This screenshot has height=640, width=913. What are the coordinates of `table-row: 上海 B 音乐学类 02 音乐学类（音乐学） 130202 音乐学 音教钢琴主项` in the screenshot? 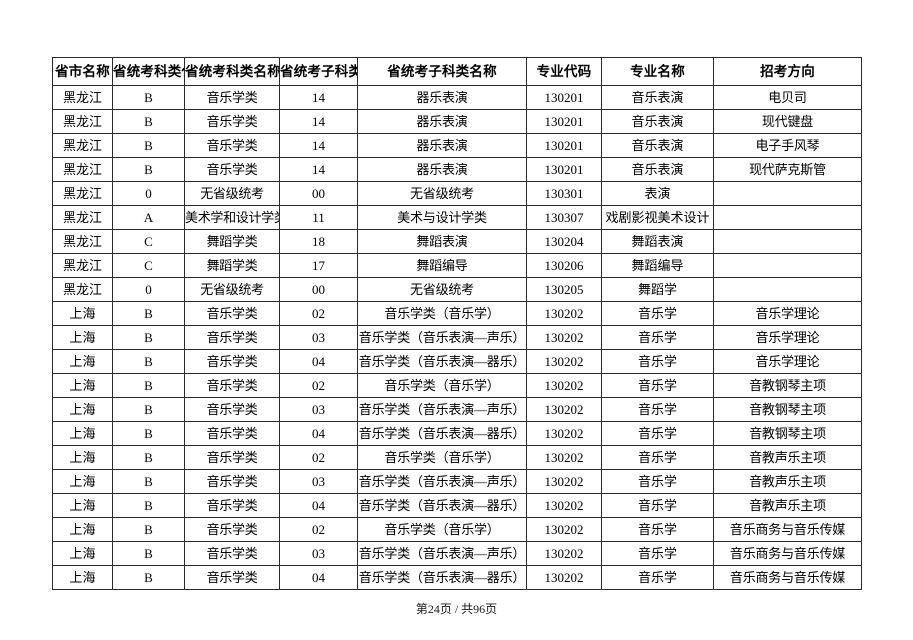 It's located at (457, 385).